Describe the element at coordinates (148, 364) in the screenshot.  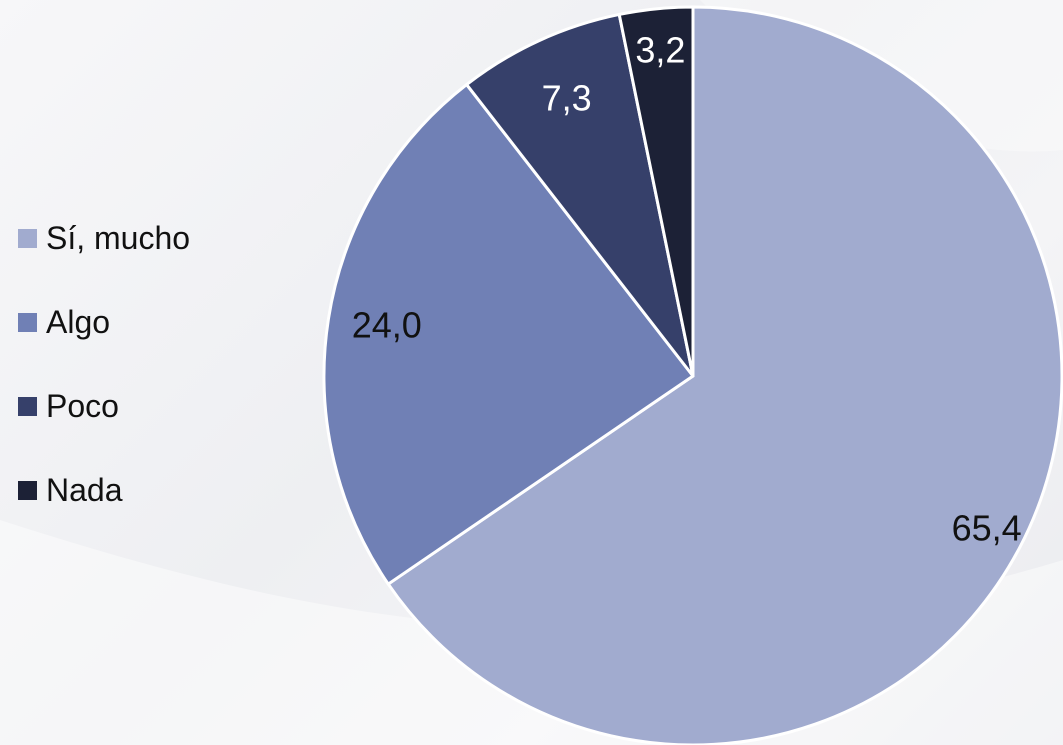
I see `chart-legend: Sí, mucho Algo Poco Nada` at that location.